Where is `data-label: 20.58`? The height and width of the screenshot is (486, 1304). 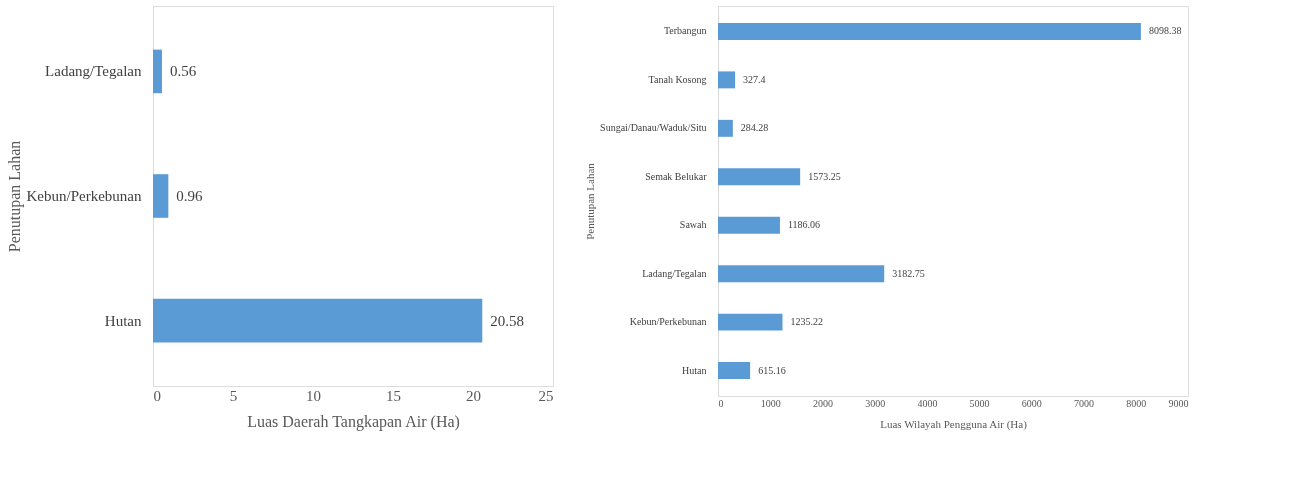 data-label: 20.58 is located at coordinates (507, 320).